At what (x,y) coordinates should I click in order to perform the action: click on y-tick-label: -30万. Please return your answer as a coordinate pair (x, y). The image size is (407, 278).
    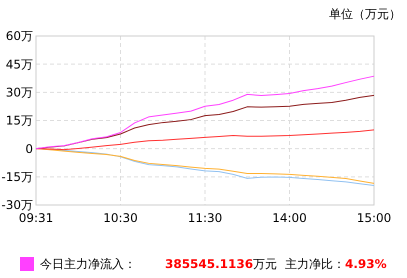
    Looking at the image, I should click on (17, 205).